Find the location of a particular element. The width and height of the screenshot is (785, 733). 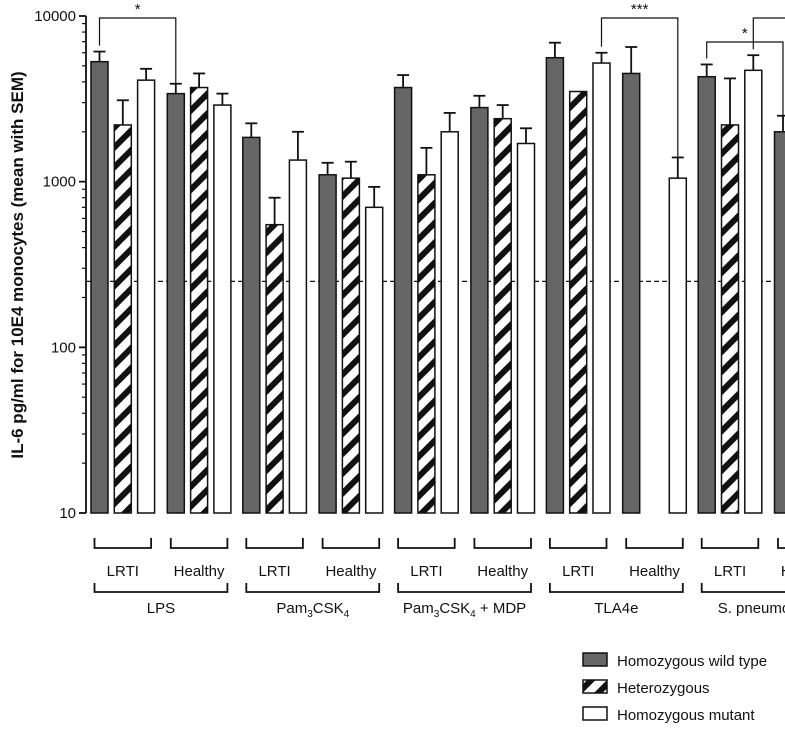

legend-label: Homozygous wild type is located at coordinates (692, 661).